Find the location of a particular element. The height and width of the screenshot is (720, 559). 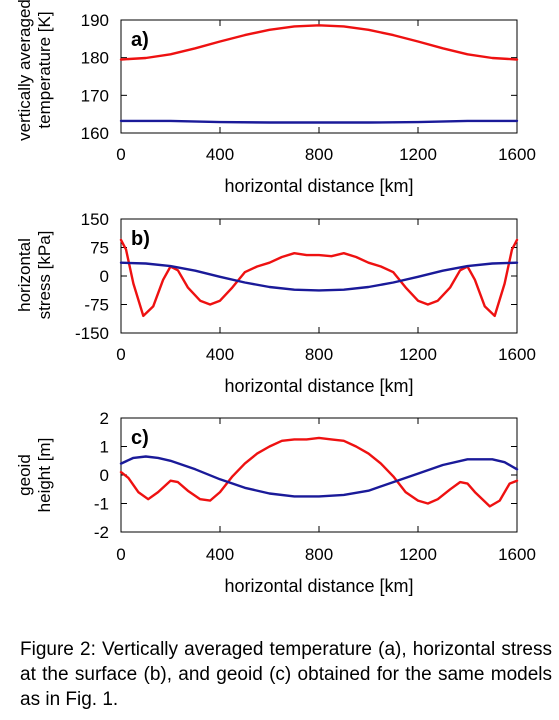

y-tick-label: -1 is located at coordinates (101, 504).